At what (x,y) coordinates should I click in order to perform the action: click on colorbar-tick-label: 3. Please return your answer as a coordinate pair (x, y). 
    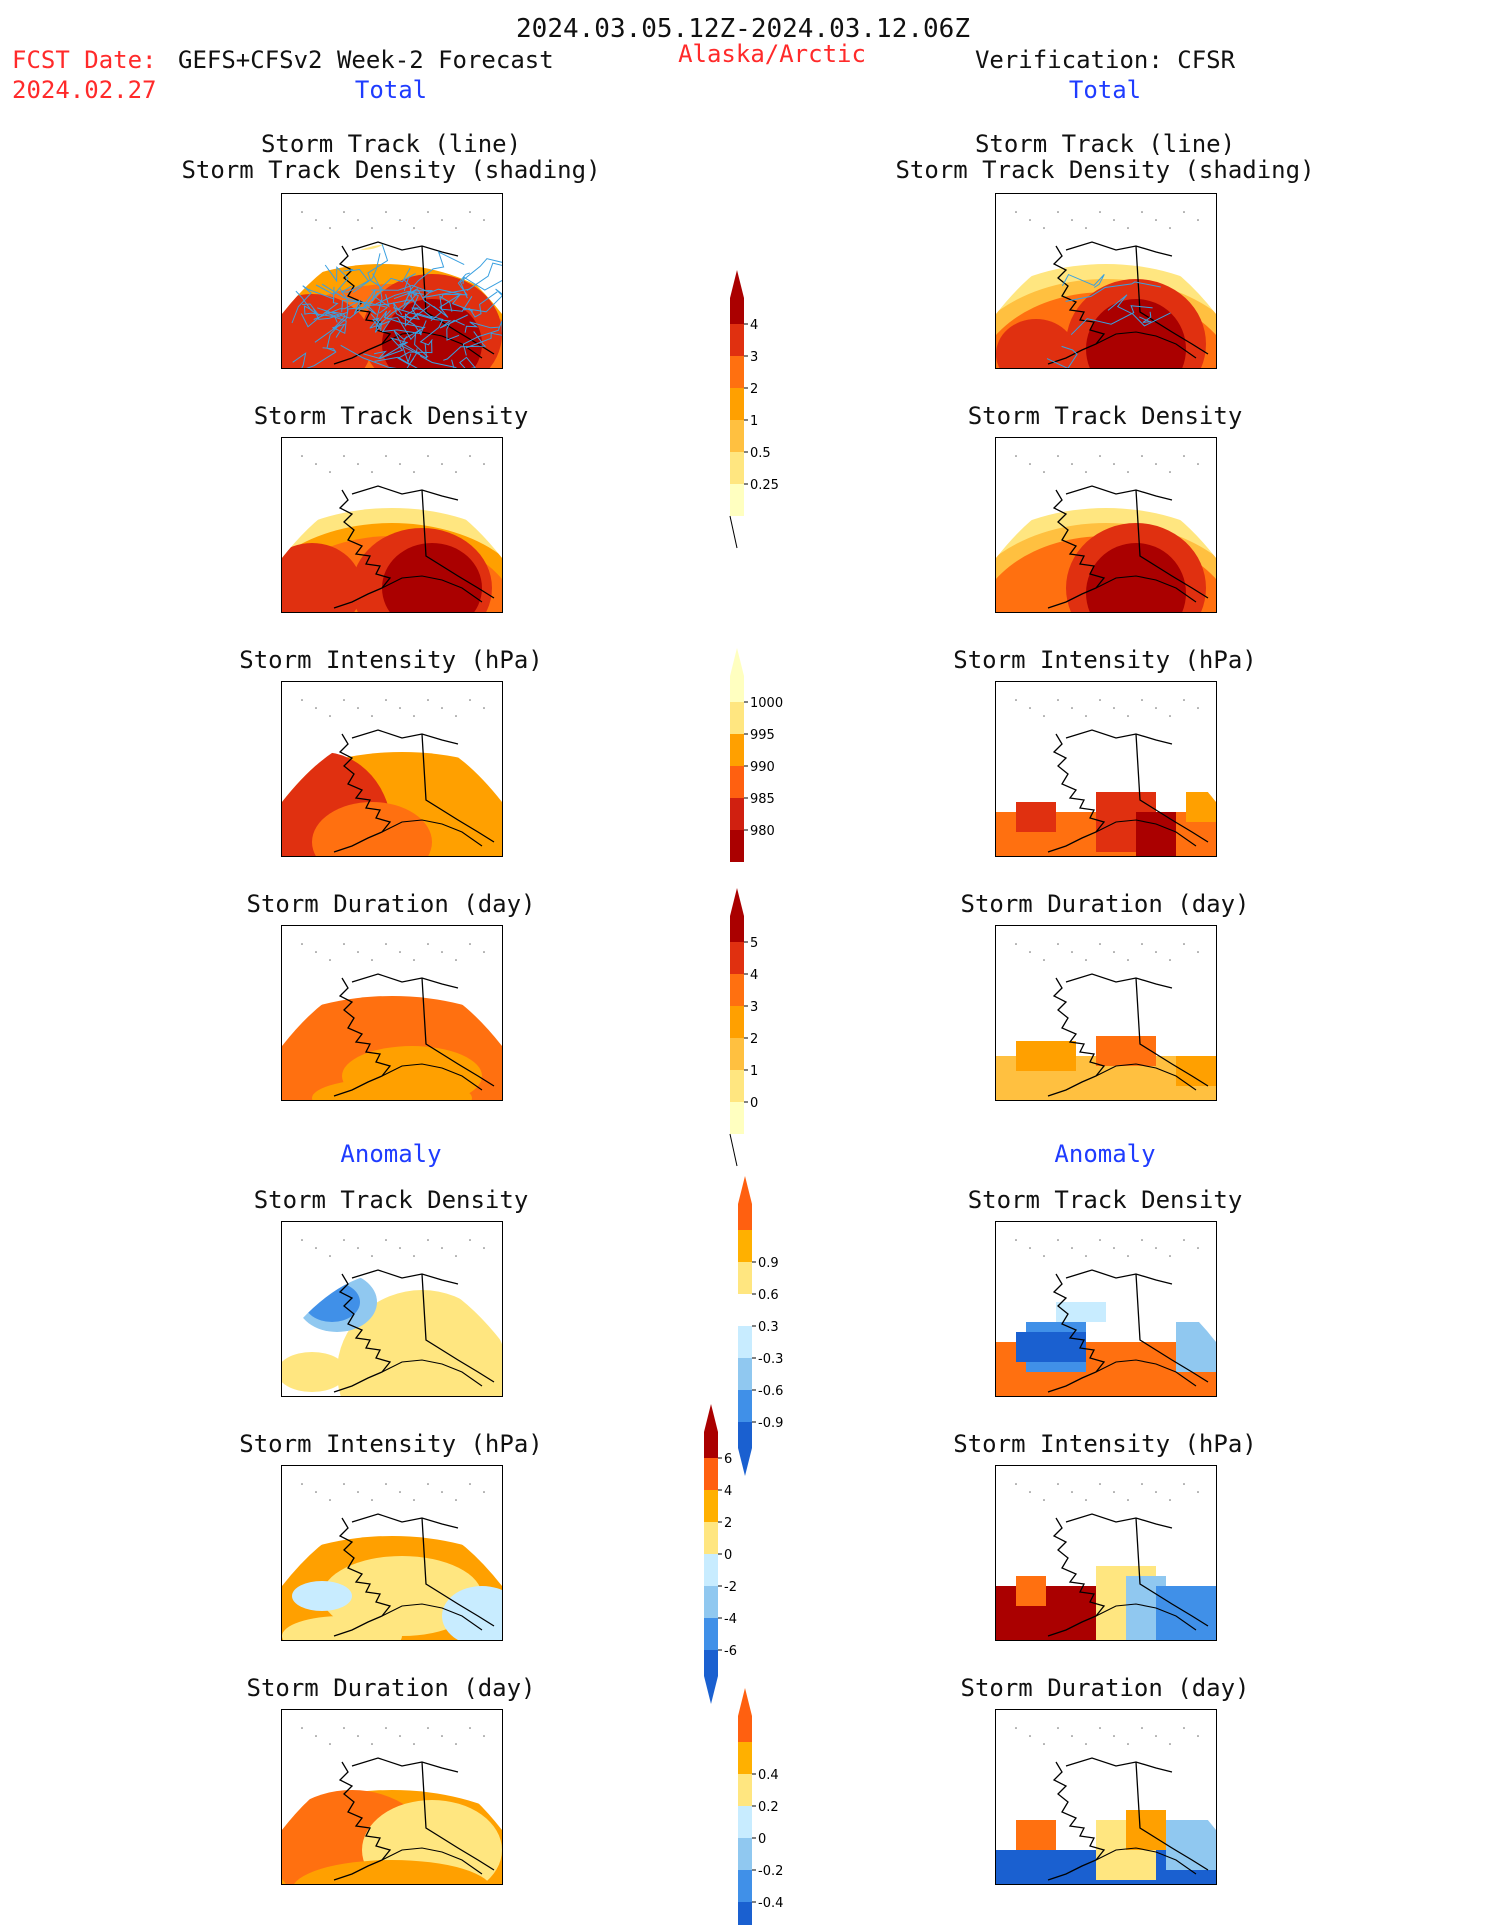
    Looking at the image, I should click on (754, 1007).